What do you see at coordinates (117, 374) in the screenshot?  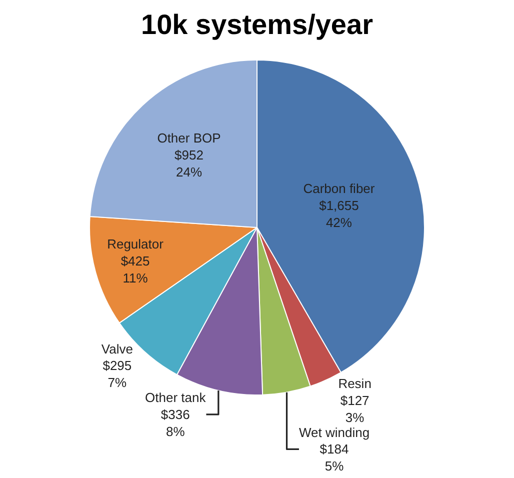 I see `data-label: $295 7%` at bounding box center [117, 374].